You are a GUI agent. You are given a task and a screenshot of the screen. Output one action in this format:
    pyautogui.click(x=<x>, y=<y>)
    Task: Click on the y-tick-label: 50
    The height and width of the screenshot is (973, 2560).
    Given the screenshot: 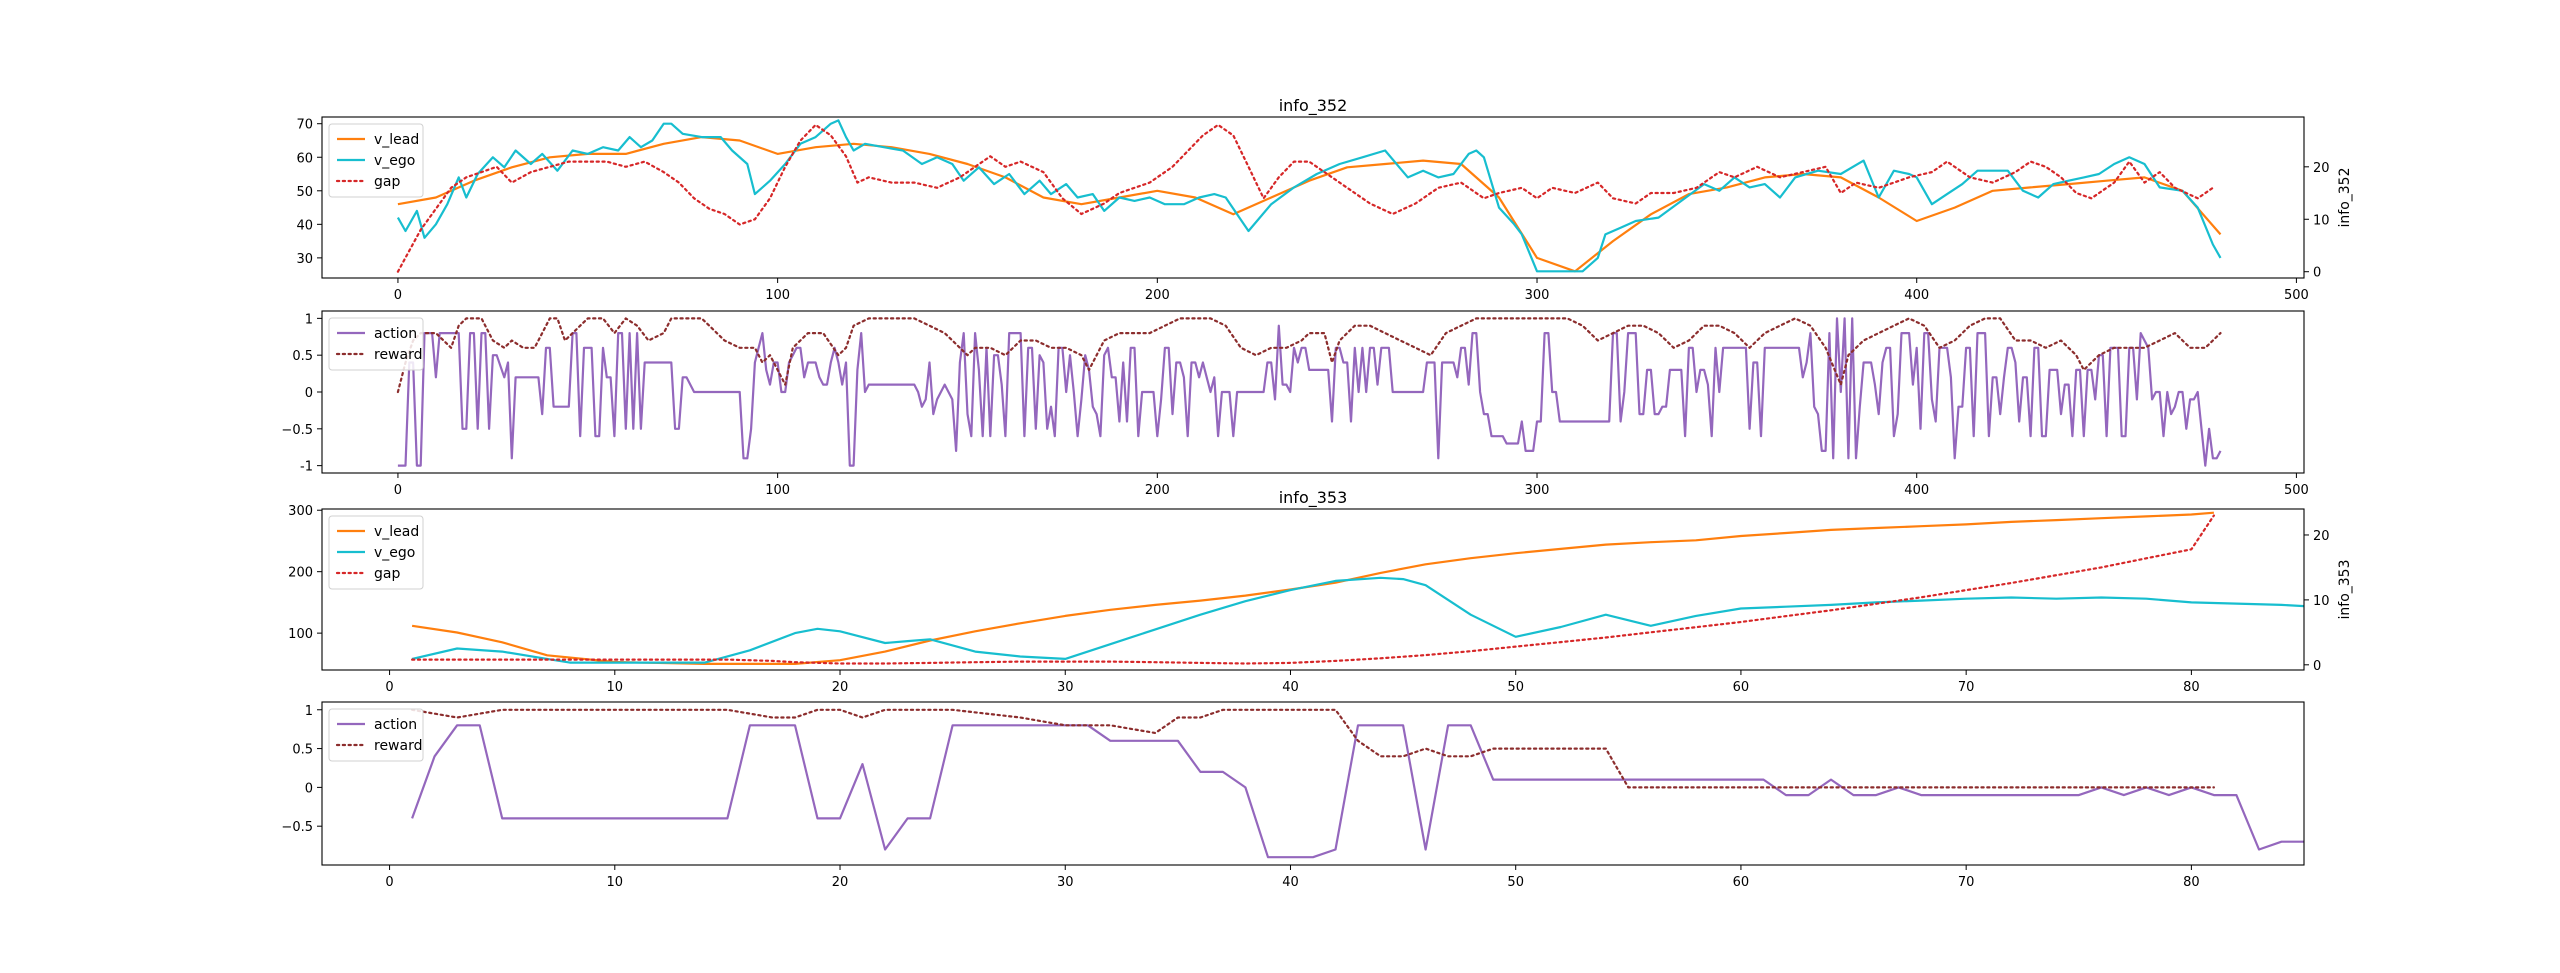 What is the action you would take?
    pyautogui.click(x=304, y=192)
    